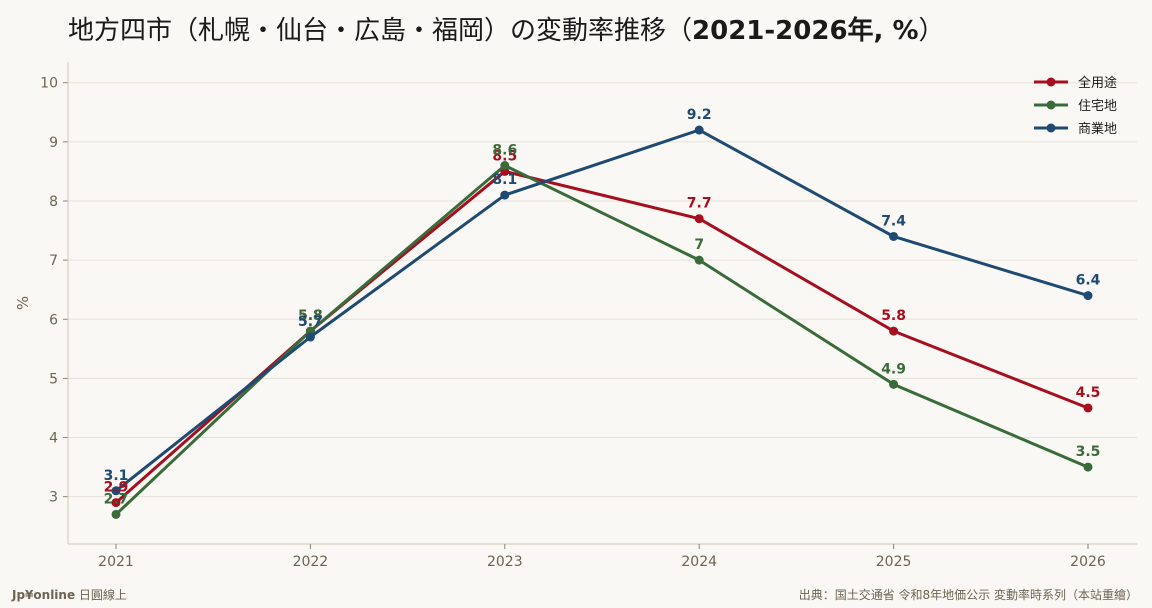 This screenshot has width=1152, height=608. I want to click on x-tick-label: 2022, so click(311, 562).